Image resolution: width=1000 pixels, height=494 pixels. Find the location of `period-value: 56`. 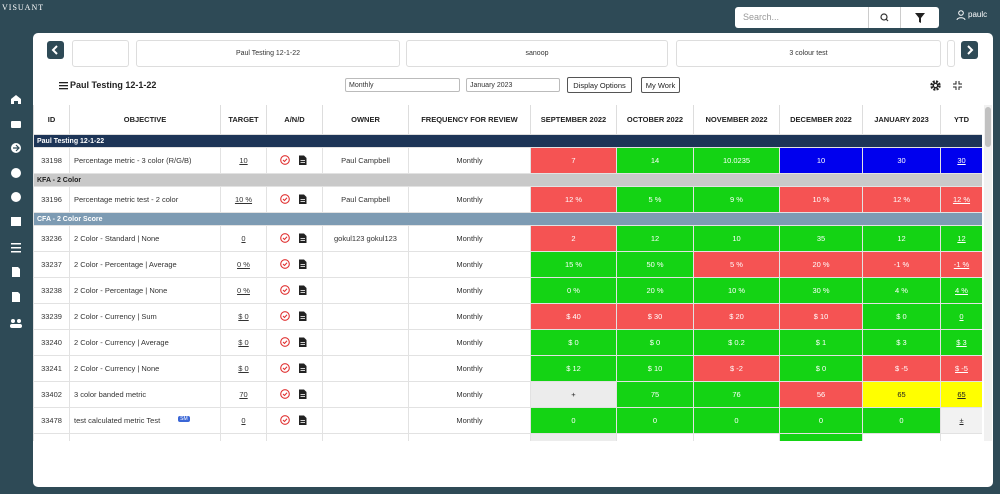

period-value: 56 is located at coordinates (821, 394).